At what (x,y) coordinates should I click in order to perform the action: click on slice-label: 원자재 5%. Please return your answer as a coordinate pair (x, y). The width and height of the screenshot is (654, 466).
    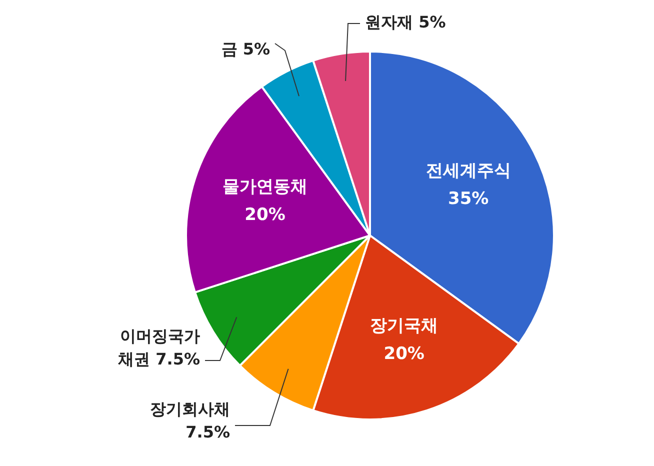
    Looking at the image, I should click on (405, 22).